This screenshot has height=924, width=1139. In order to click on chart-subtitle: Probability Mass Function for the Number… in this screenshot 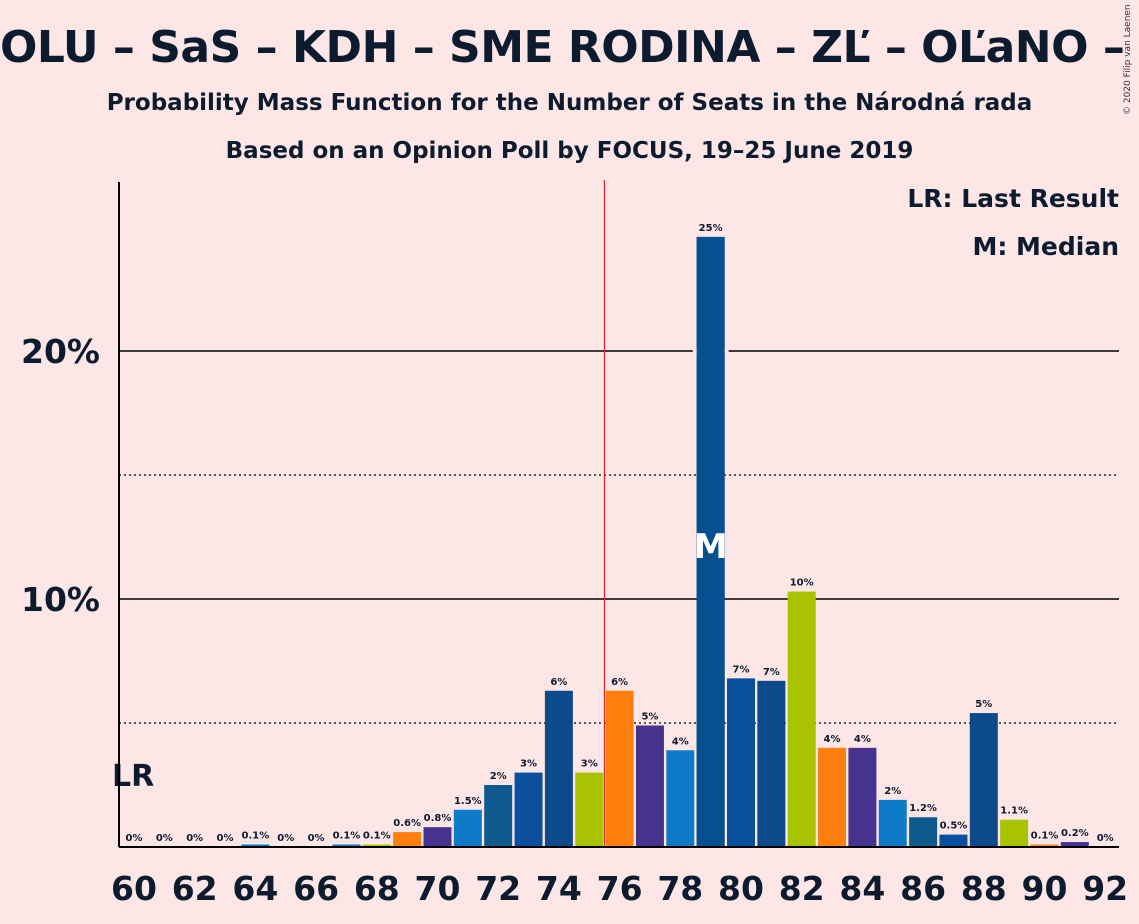, I will do `click(569, 103)`.